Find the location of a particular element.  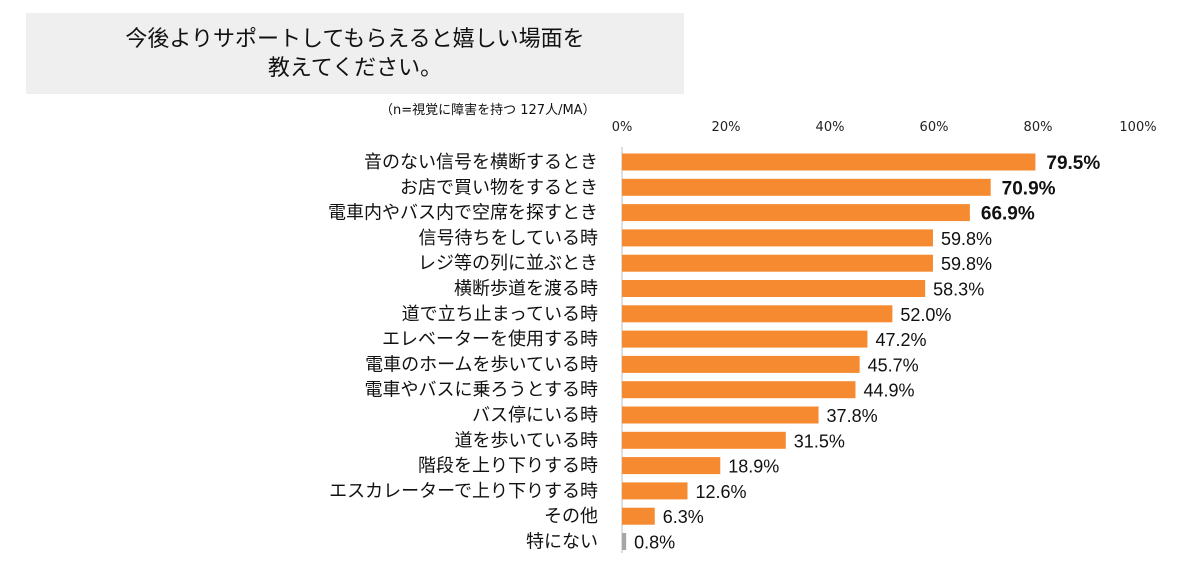

category-label: お店で買い物をするとき is located at coordinates (499, 187).